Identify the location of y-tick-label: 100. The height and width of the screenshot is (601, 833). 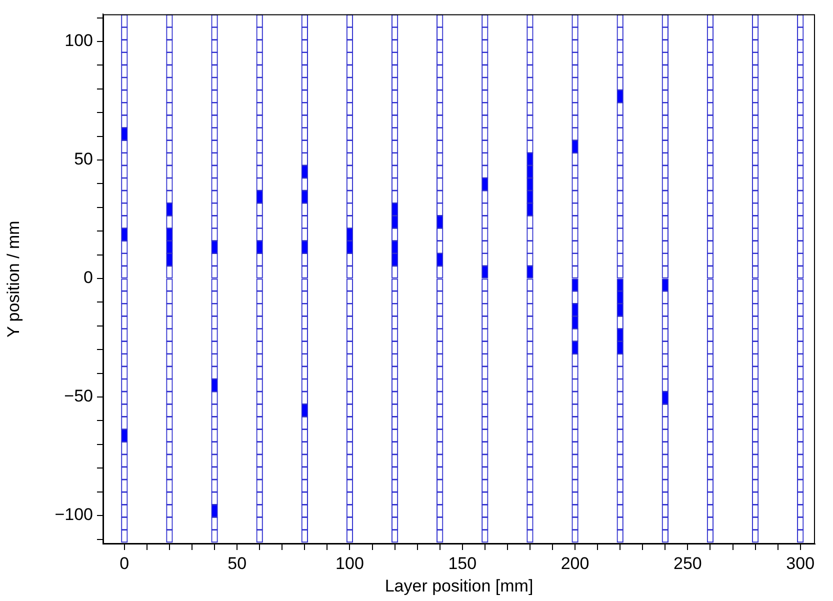
(78, 40).